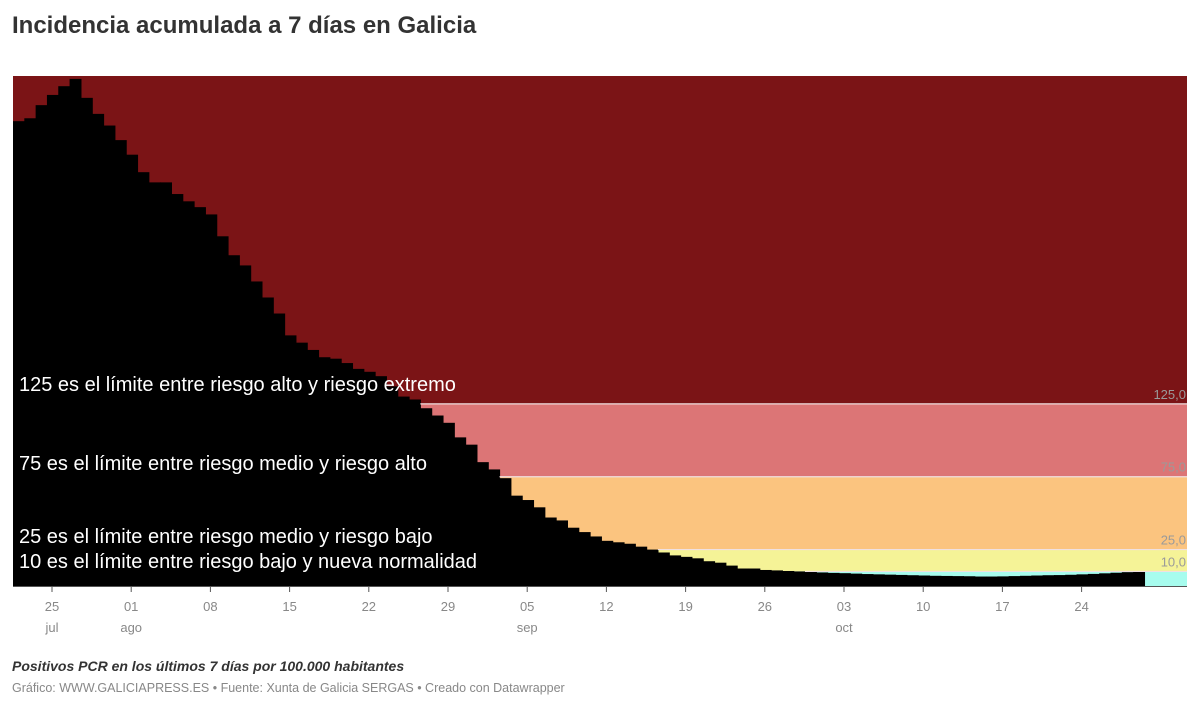 The width and height of the screenshot is (1199, 709). What do you see at coordinates (51, 627) in the screenshot?
I see `tick-month-label: jul` at bounding box center [51, 627].